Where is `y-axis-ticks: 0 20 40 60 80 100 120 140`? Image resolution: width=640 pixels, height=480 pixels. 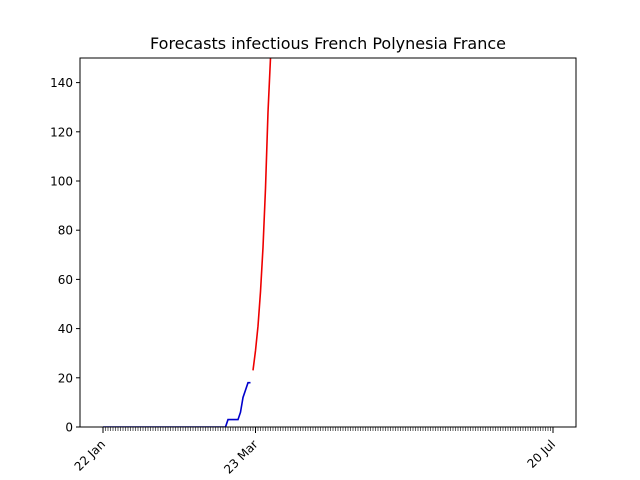
y-axis-ticks: 0 20 40 60 80 100 120 140 is located at coordinates (65, 255).